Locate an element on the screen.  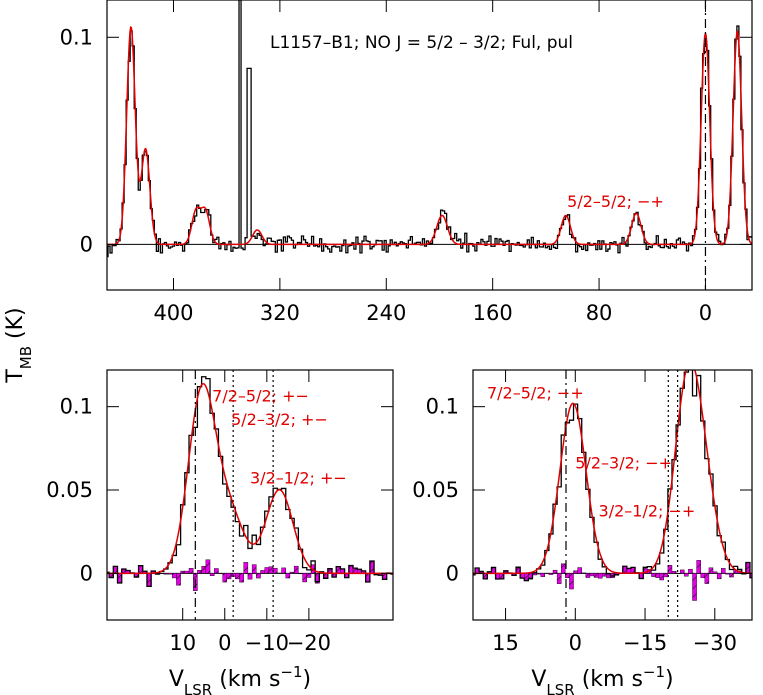
transition-label: 7/2–5/2; +− is located at coordinates (260, 396).